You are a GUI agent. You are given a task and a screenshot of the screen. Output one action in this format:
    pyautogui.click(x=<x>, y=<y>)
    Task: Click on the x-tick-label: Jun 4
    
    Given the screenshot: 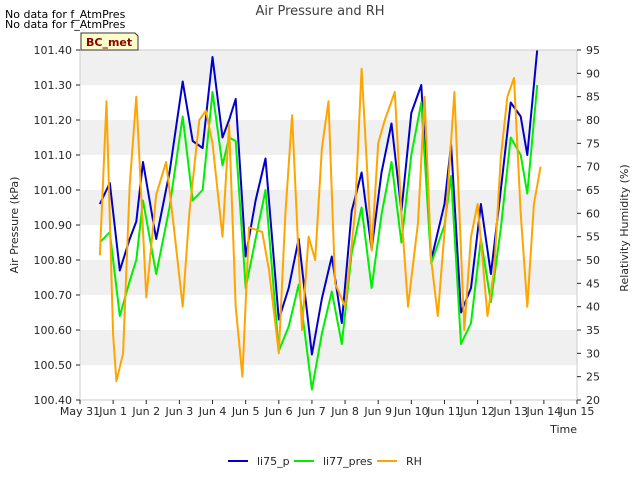 What is the action you would take?
    pyautogui.click(x=212, y=411)
    